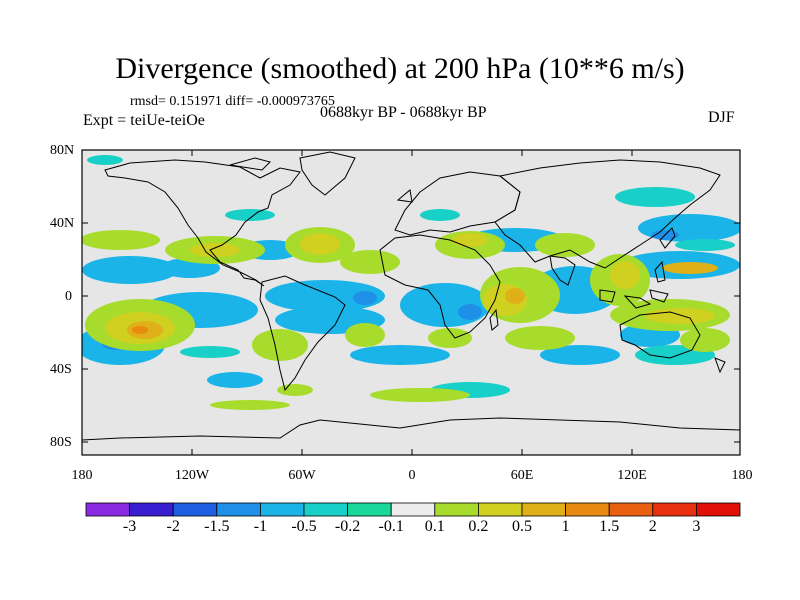 This screenshot has width=800, height=600. I want to click on colorbar-label: -0.2, so click(347, 526).